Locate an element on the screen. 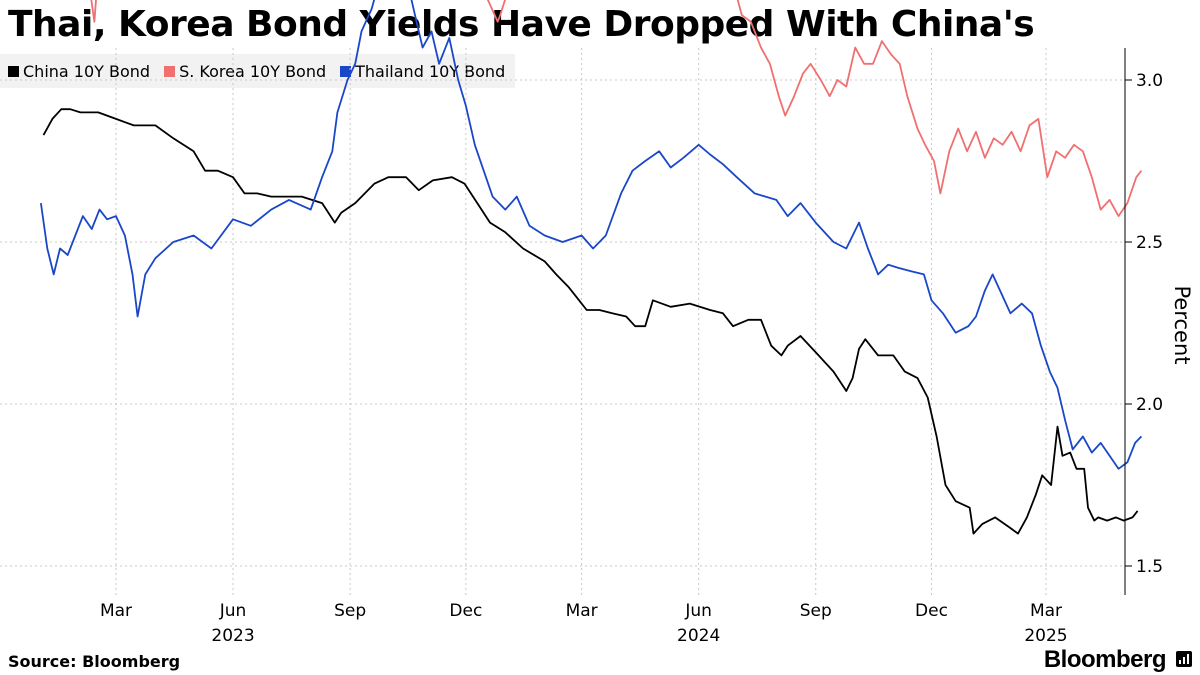  legend-swatch-china is located at coordinates (13, 71).